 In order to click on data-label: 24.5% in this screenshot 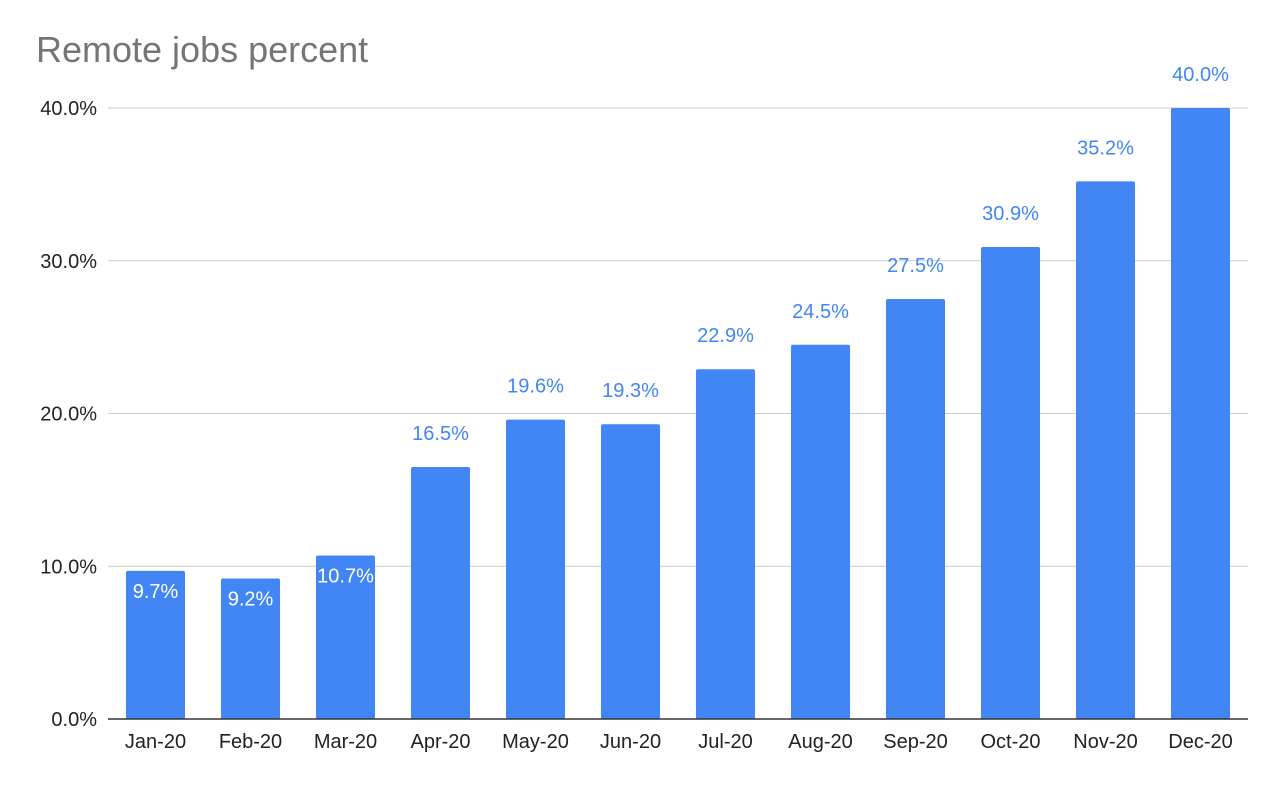, I will do `click(820, 312)`.